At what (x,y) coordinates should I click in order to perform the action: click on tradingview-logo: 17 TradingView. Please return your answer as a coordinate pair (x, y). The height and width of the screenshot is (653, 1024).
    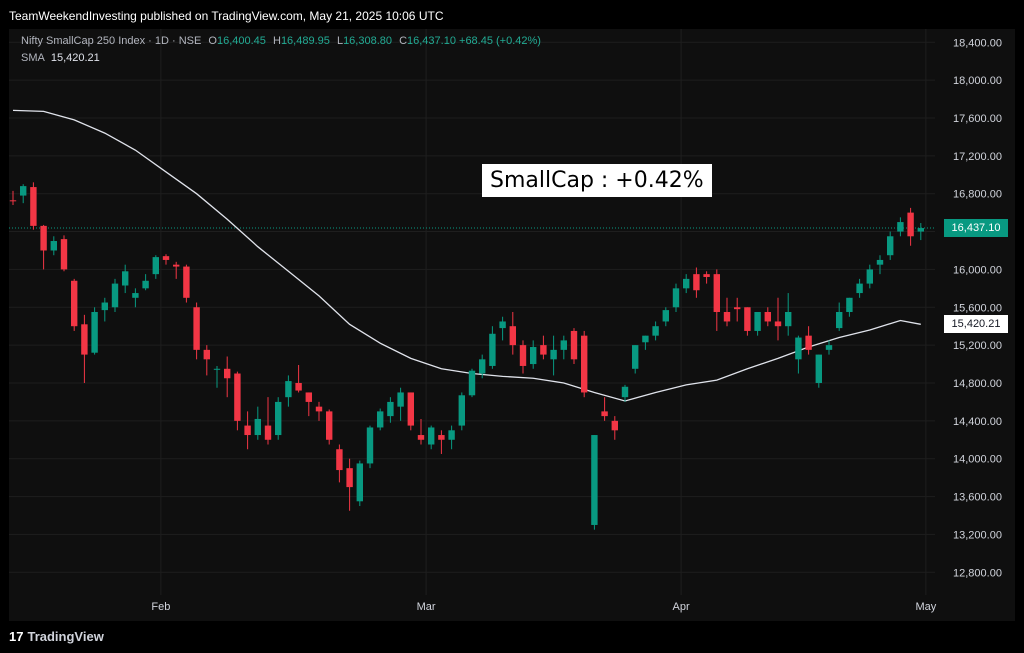
    Looking at the image, I should click on (56, 636).